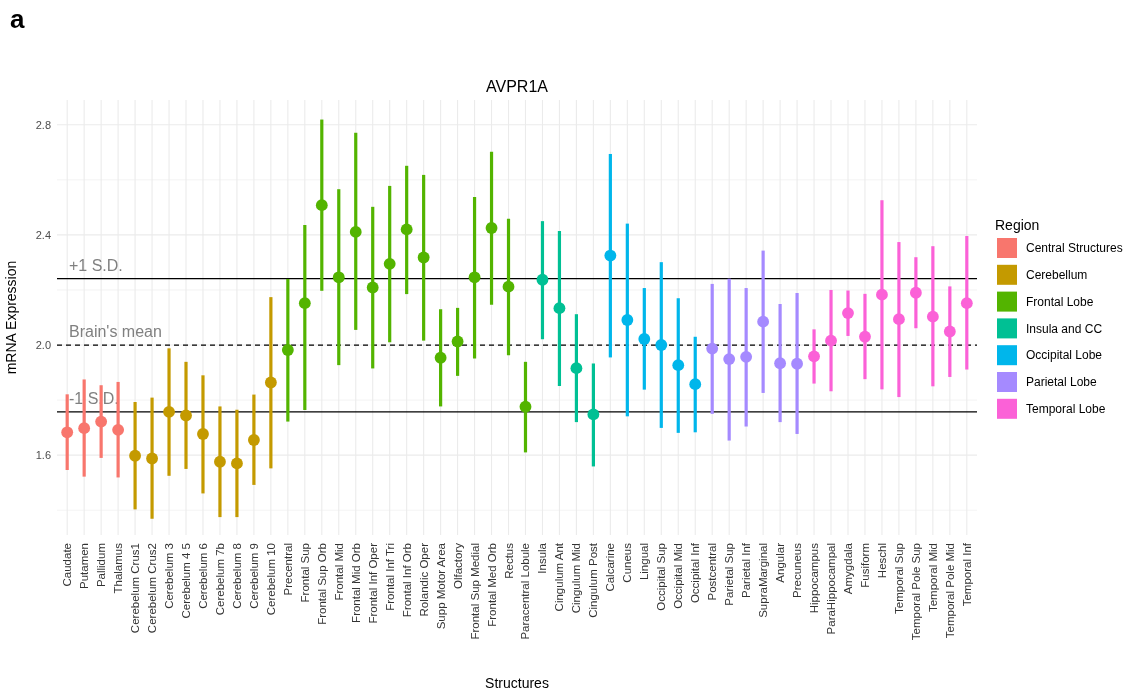 This screenshot has height=697, width=1133. I want to click on x-tick-label: Frontal Inf Oper, so click(372, 583).